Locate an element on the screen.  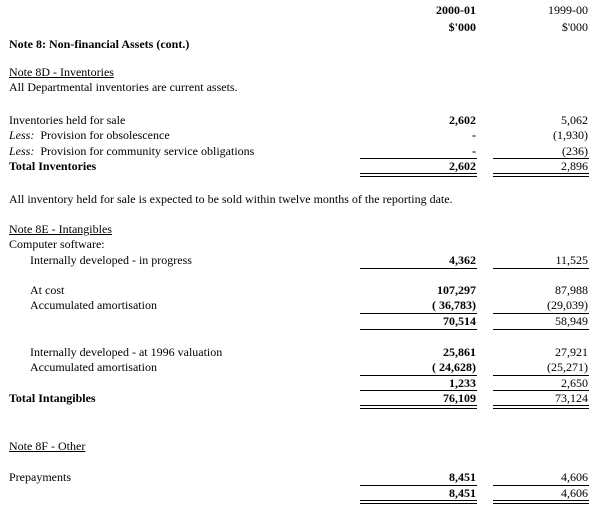
row-value-2000: 87,988 is located at coordinates (571, 290).